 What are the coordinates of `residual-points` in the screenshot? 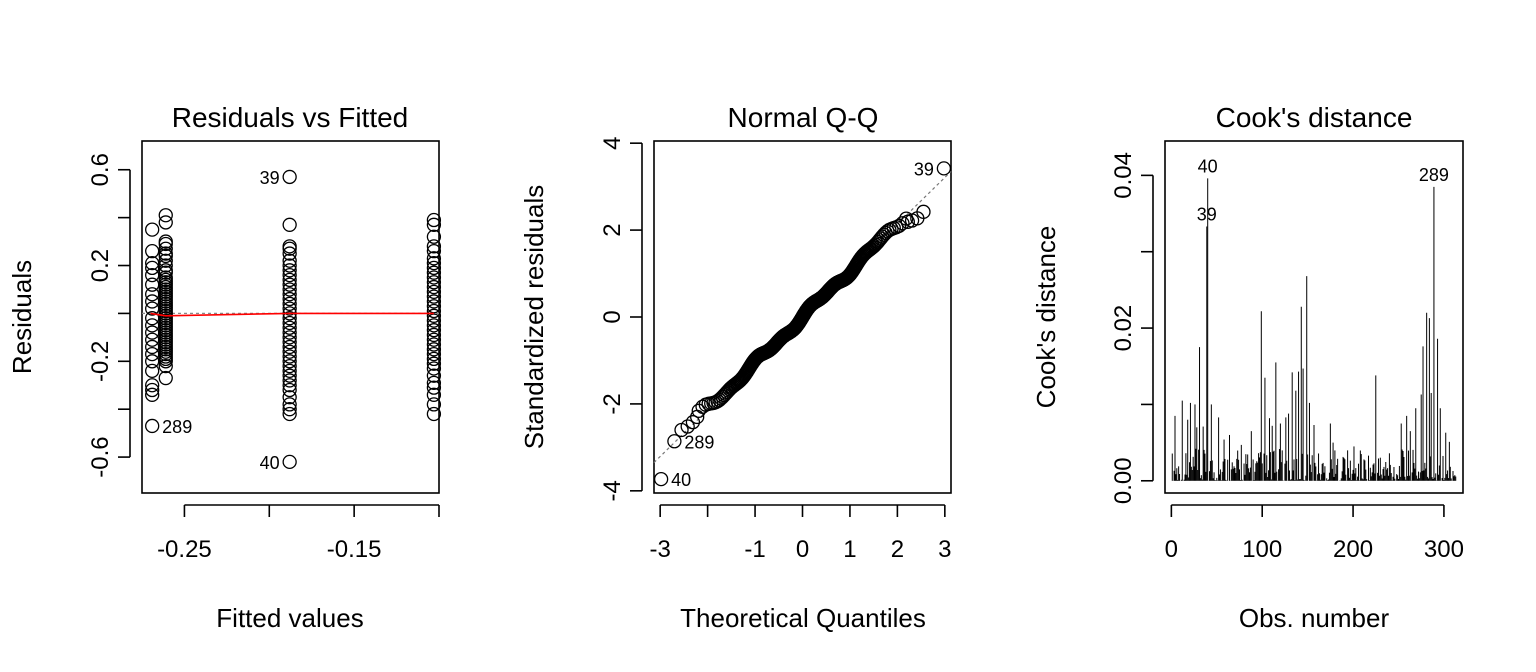 It's located at (293, 319).